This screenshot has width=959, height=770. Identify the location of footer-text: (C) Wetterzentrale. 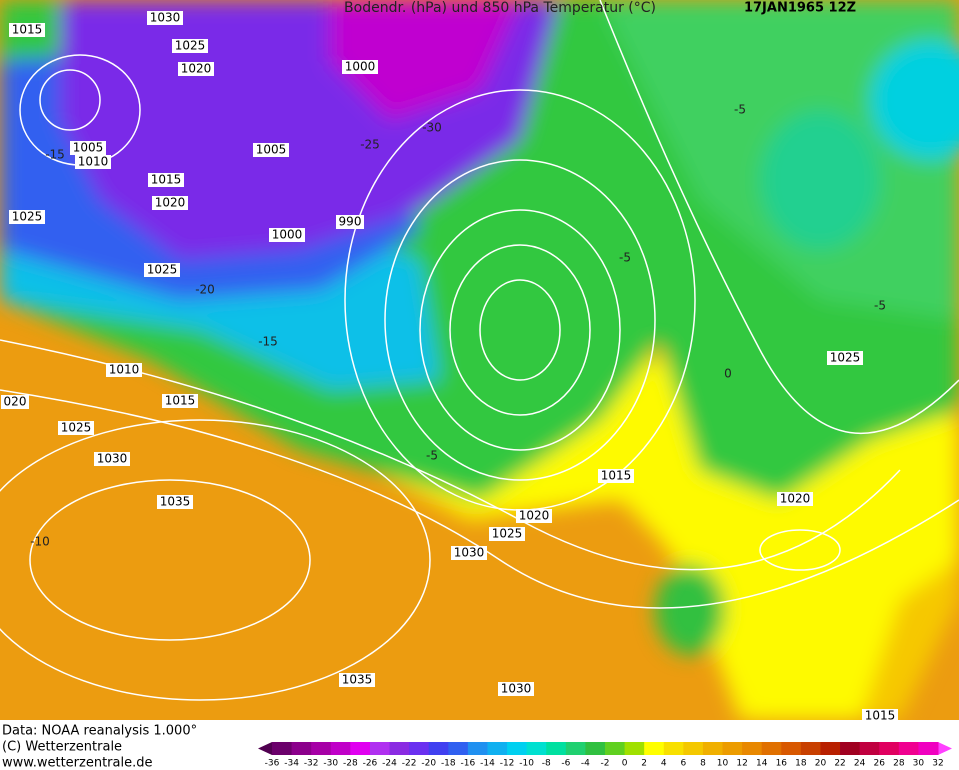
(62, 747).